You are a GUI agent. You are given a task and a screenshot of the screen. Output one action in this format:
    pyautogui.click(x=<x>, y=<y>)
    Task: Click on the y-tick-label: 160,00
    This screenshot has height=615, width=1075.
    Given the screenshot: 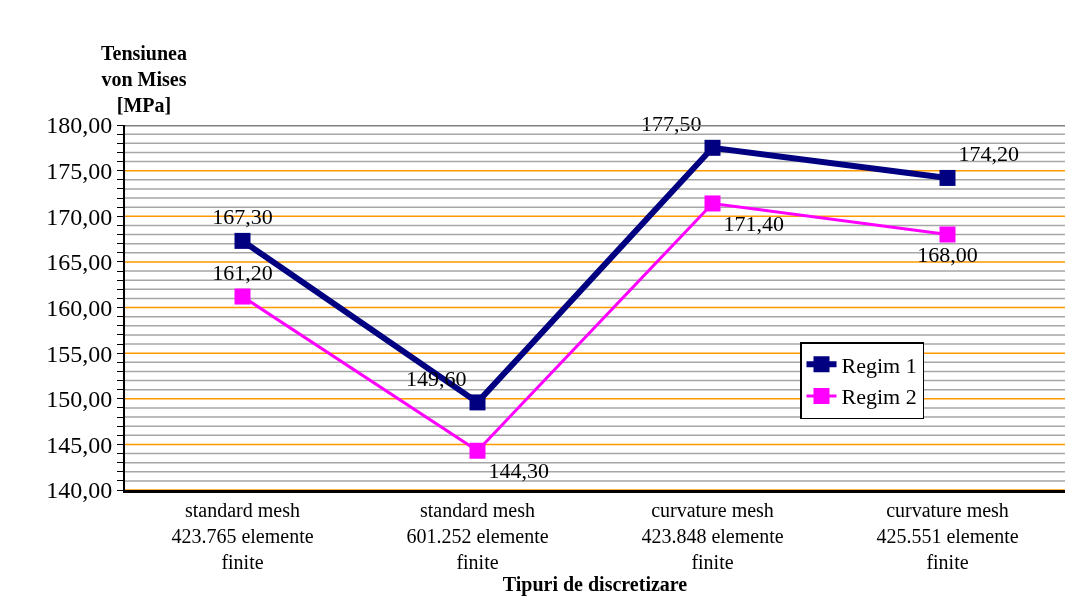 What is the action you would take?
    pyautogui.click(x=79, y=307)
    